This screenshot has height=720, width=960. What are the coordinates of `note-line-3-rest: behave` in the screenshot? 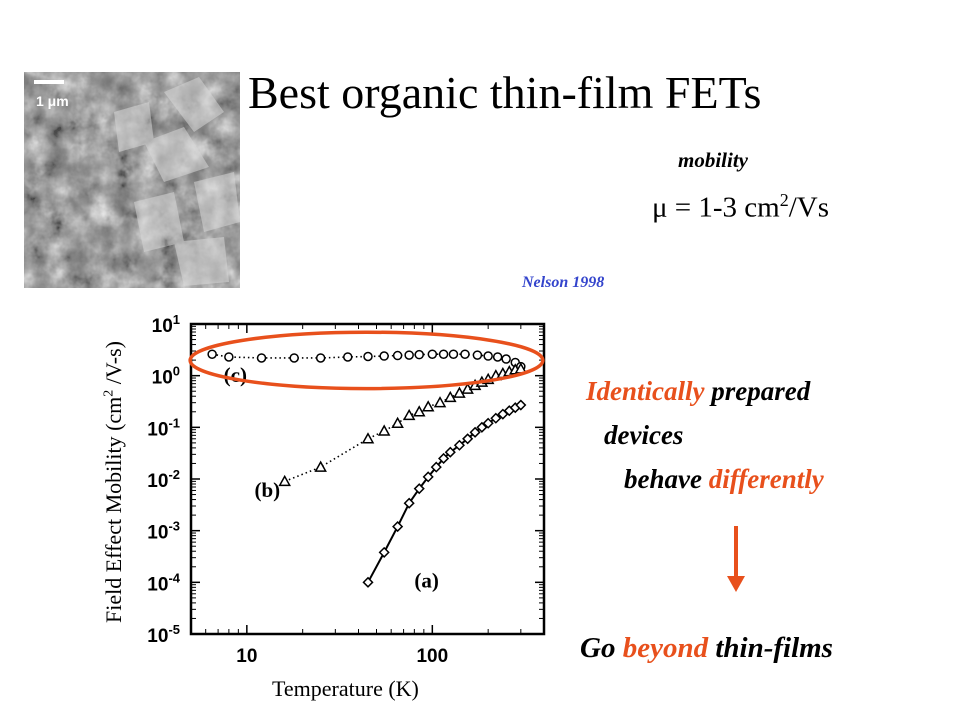 It's located at (666, 479).